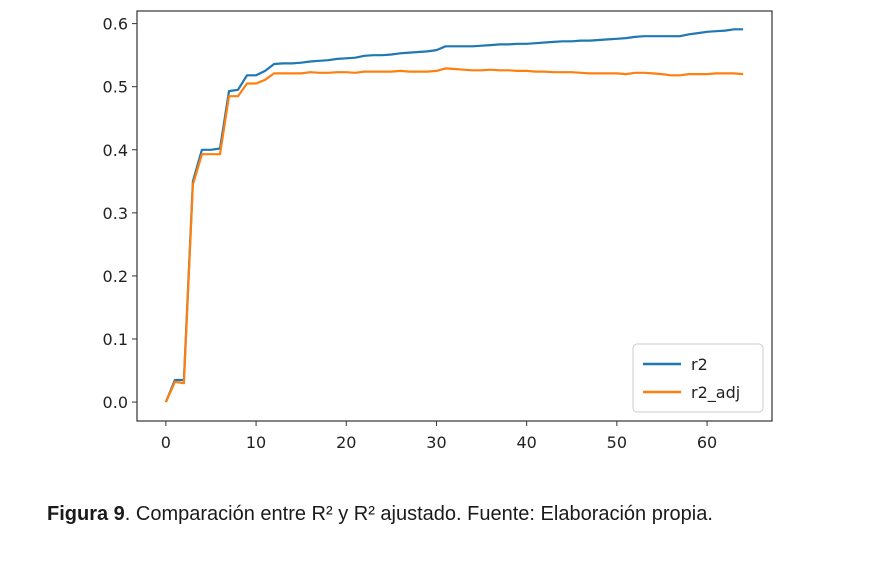 This screenshot has height=573, width=877. What do you see at coordinates (617, 442) in the screenshot?
I see `x-tick-label: 50` at bounding box center [617, 442].